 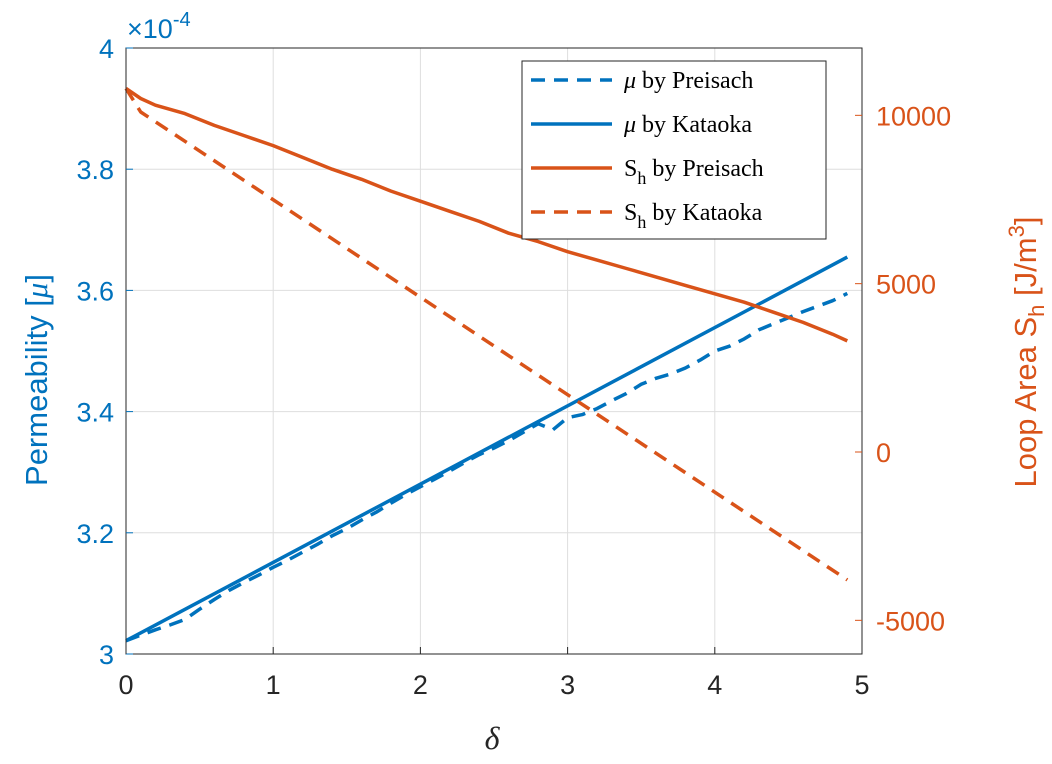 What do you see at coordinates (861, 685) in the screenshot?
I see `x-tick-label: 5` at bounding box center [861, 685].